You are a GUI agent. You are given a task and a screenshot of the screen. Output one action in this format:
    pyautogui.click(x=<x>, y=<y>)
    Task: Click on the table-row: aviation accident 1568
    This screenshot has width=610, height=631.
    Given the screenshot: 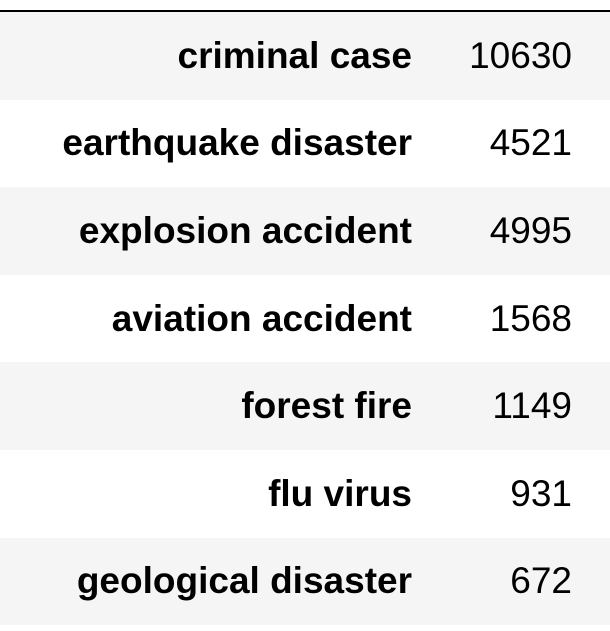 What is the action you would take?
    pyautogui.click(x=305, y=318)
    